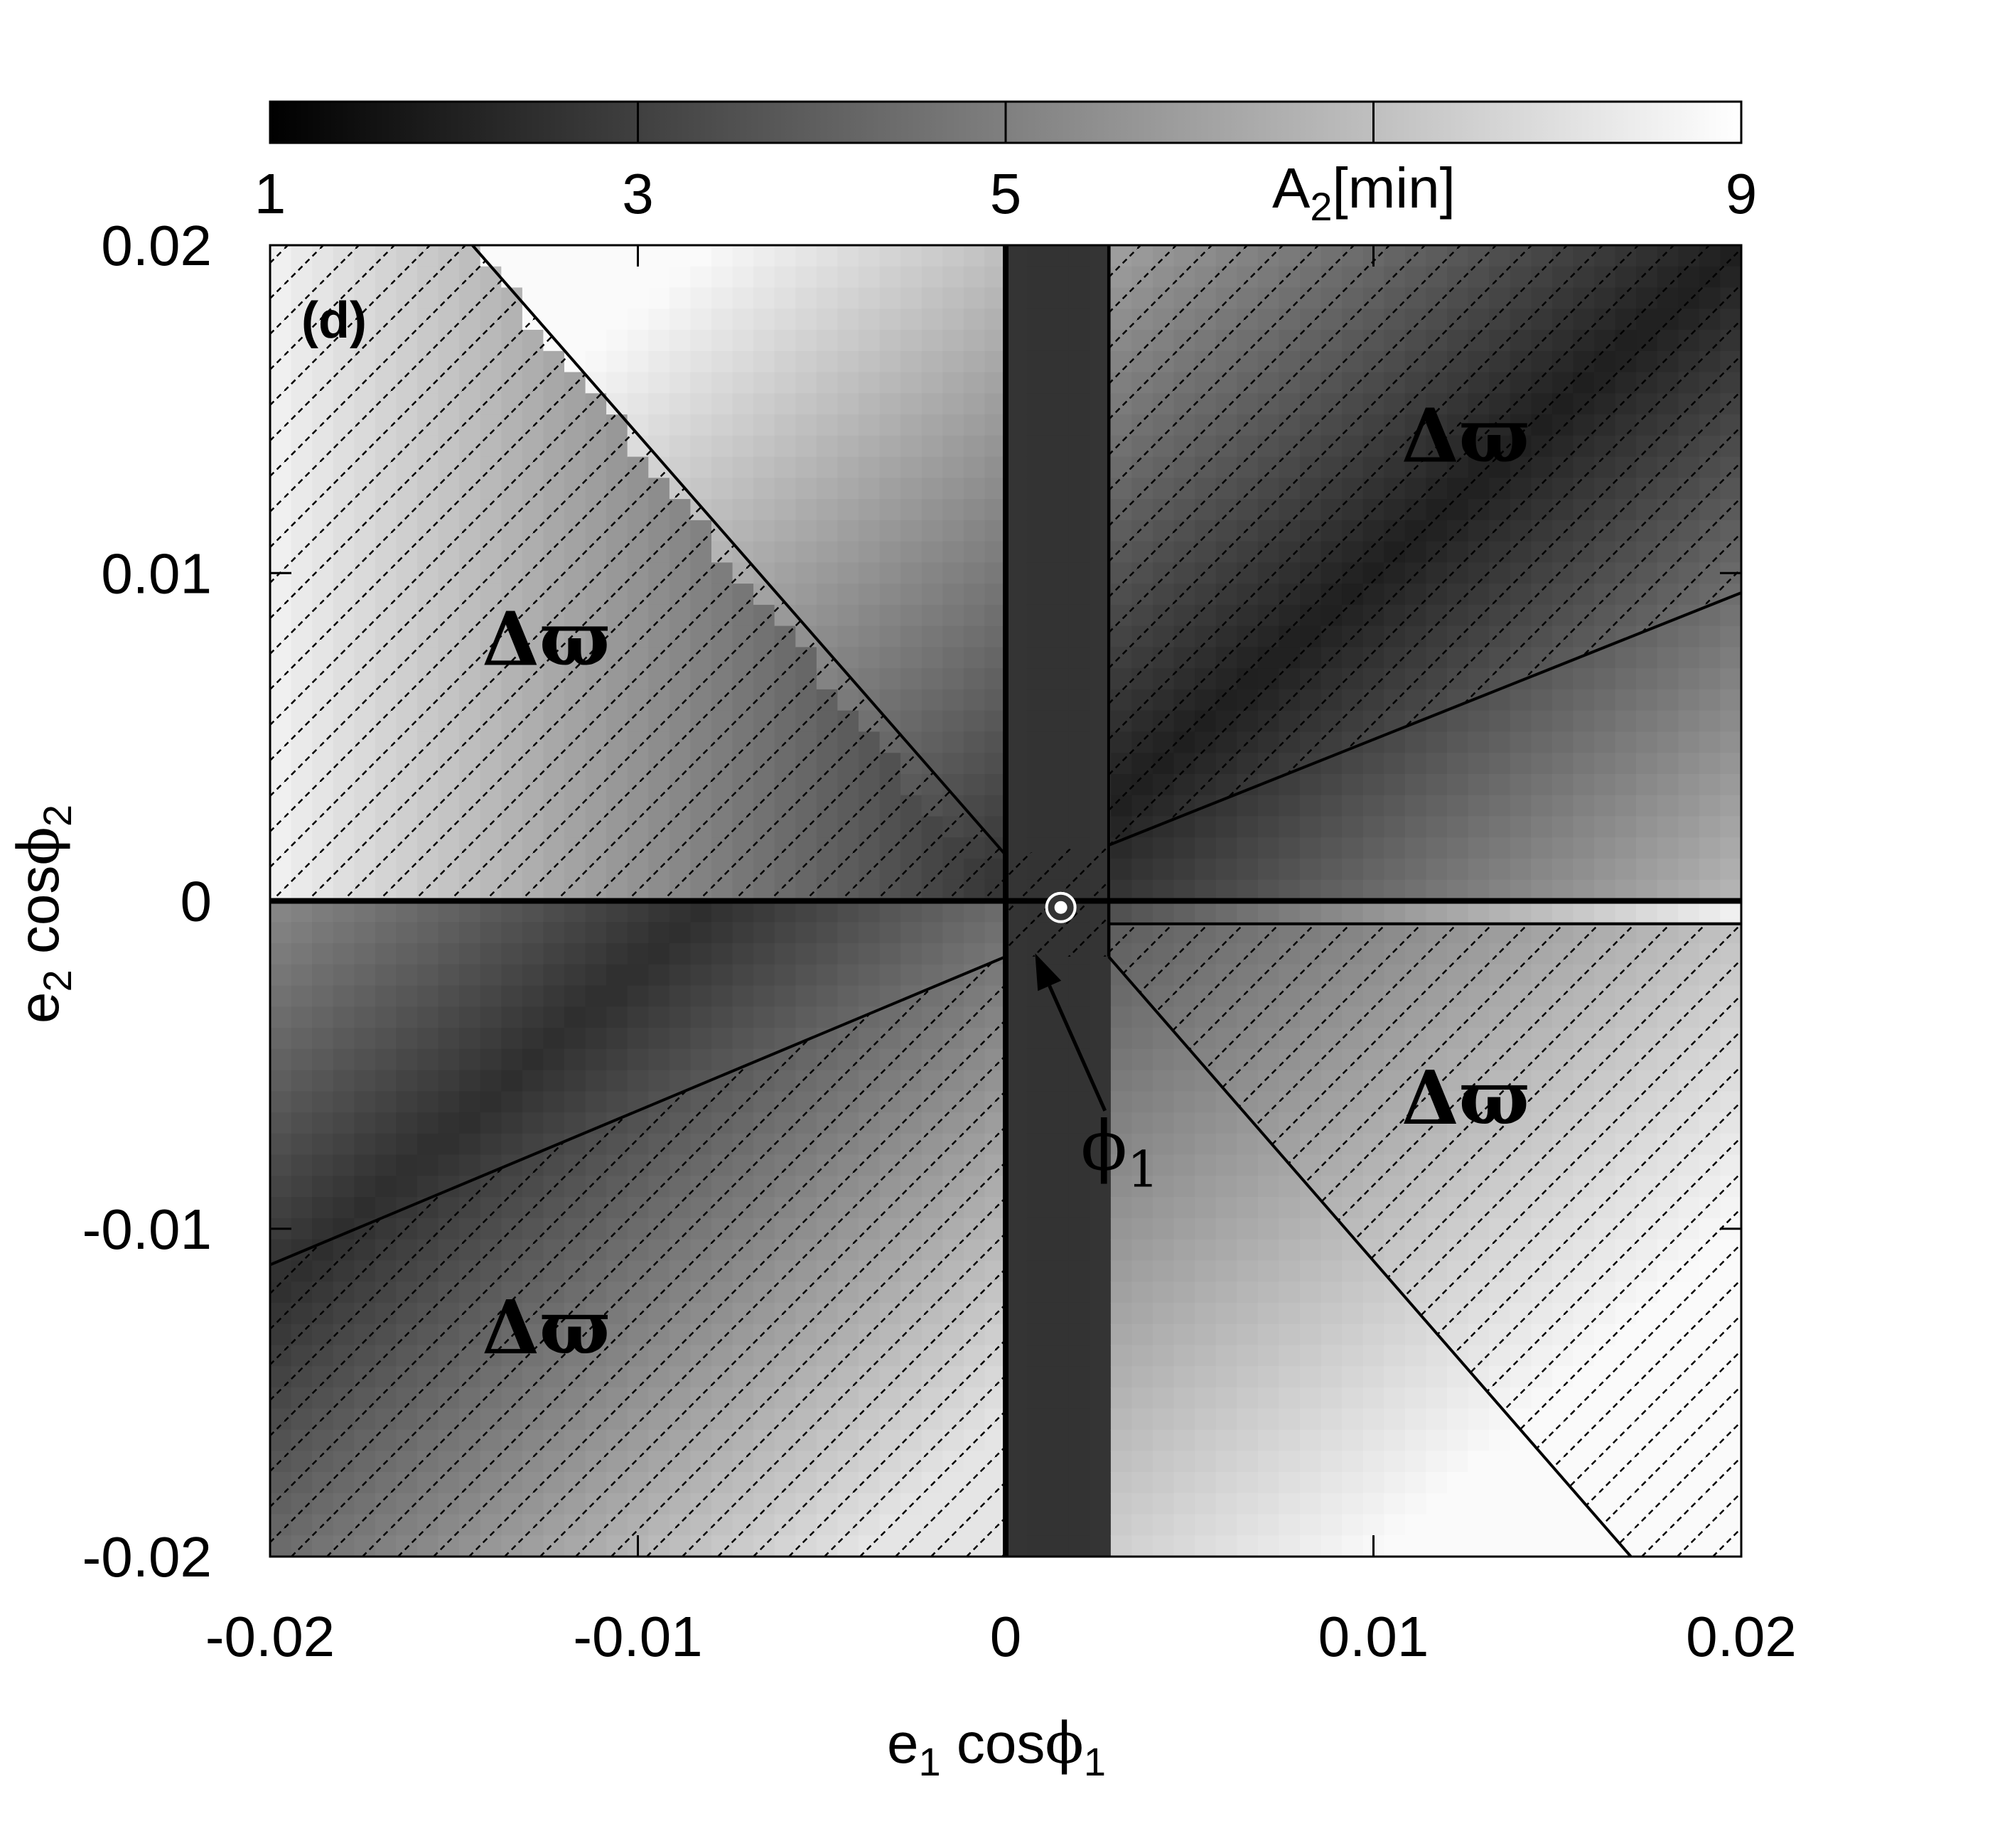 The image size is (1990, 1848). What do you see at coordinates (43, 915) in the screenshot?
I see `y-axis-title: e2 cosϕ2` at bounding box center [43, 915].